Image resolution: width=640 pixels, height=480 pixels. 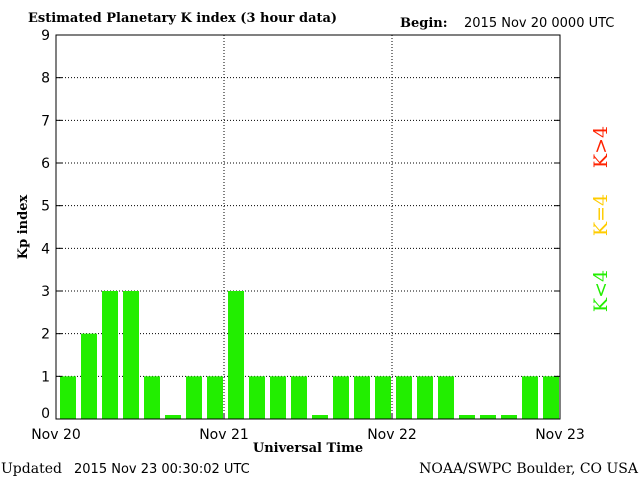 What do you see at coordinates (224, 435) in the screenshot?
I see `x-tick-label: Nov 21` at bounding box center [224, 435].